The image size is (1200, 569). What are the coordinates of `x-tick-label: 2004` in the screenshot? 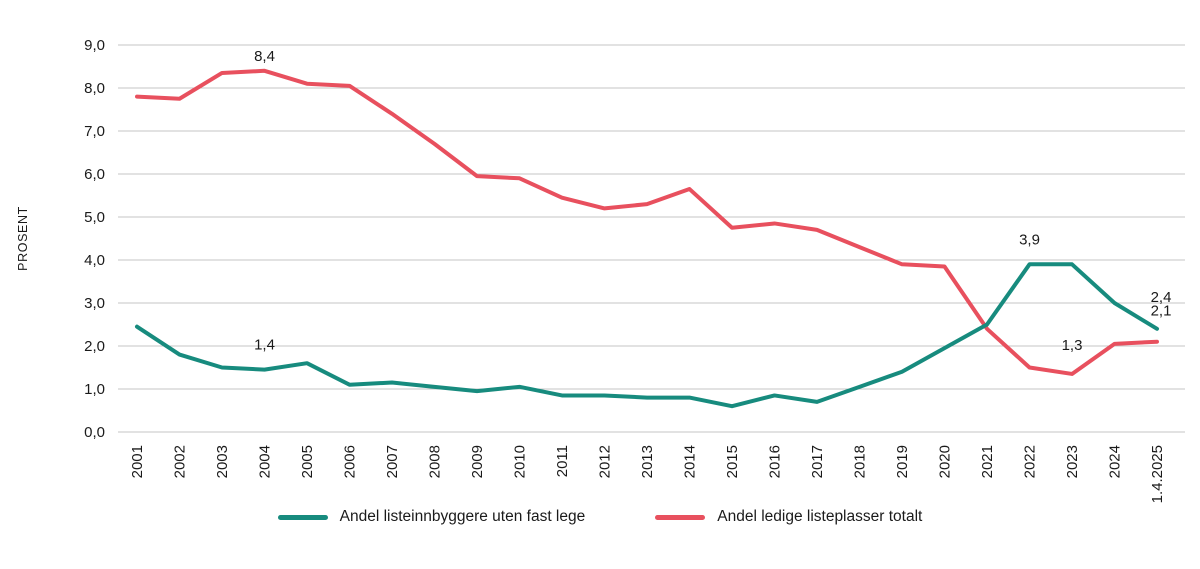 It's located at (265, 461).